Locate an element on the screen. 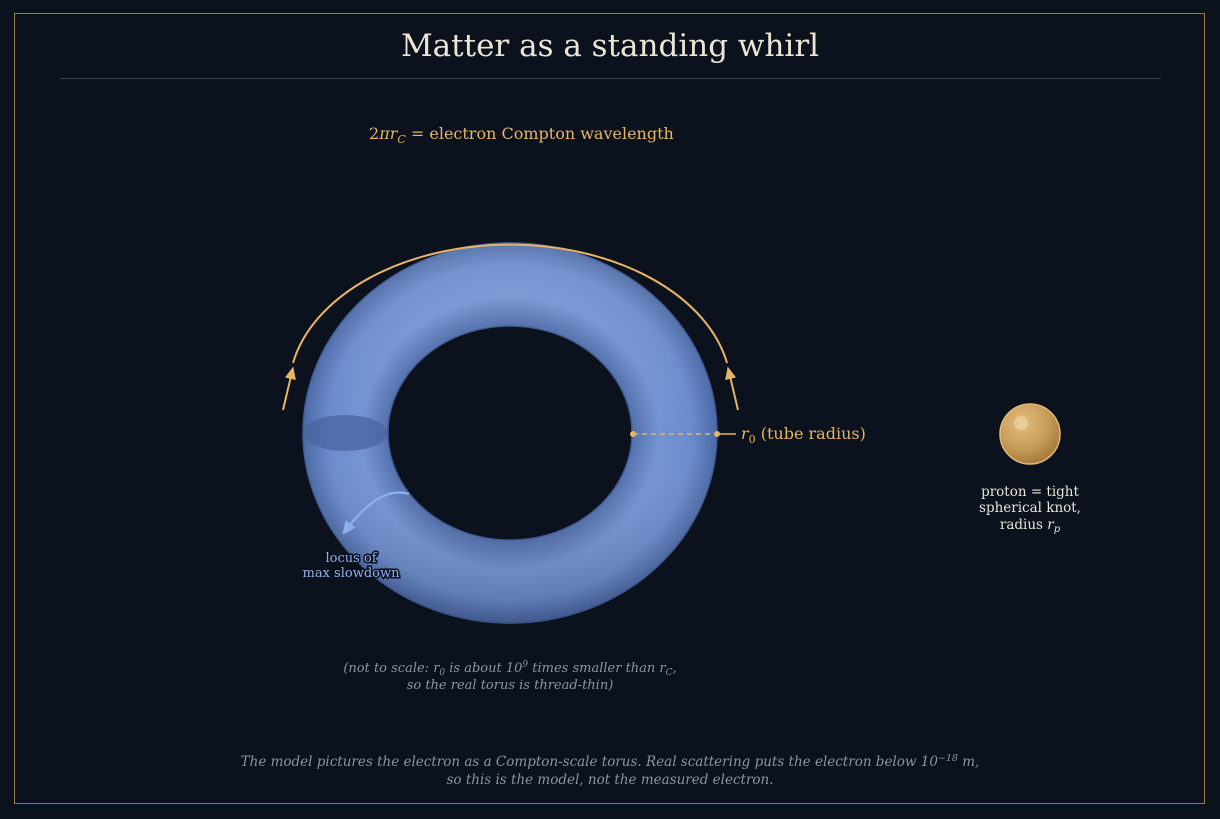  proton-label-line3: radius rp is located at coordinates (1030, 526).